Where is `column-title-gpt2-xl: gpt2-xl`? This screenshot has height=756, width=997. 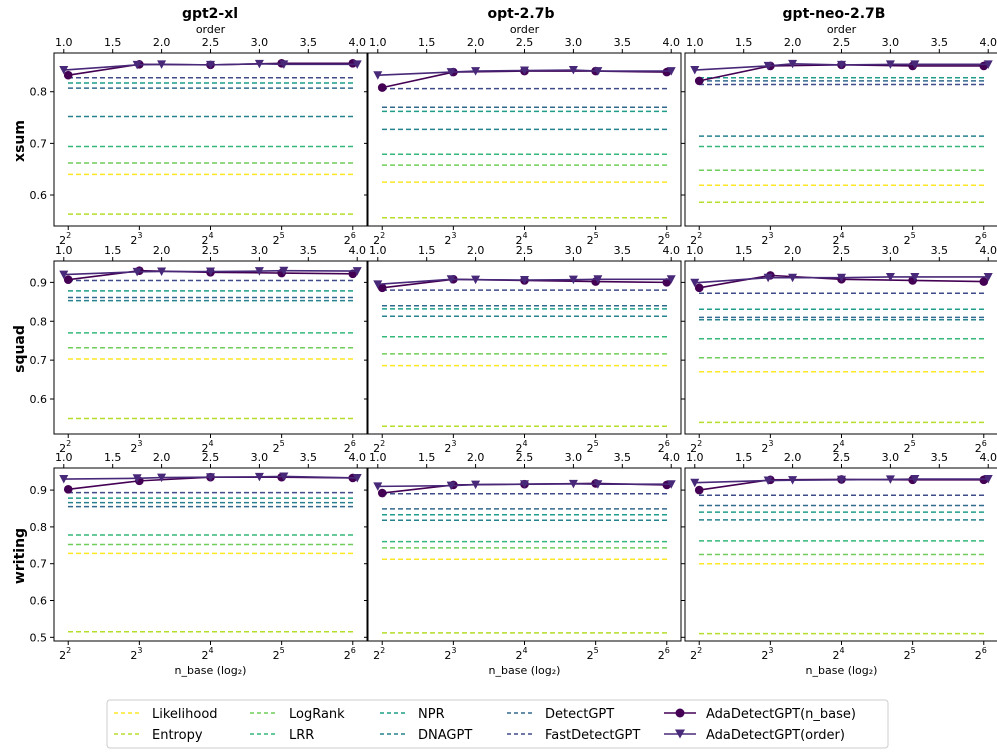 column-title-gpt2-xl: gpt2-xl is located at coordinates (210, 14).